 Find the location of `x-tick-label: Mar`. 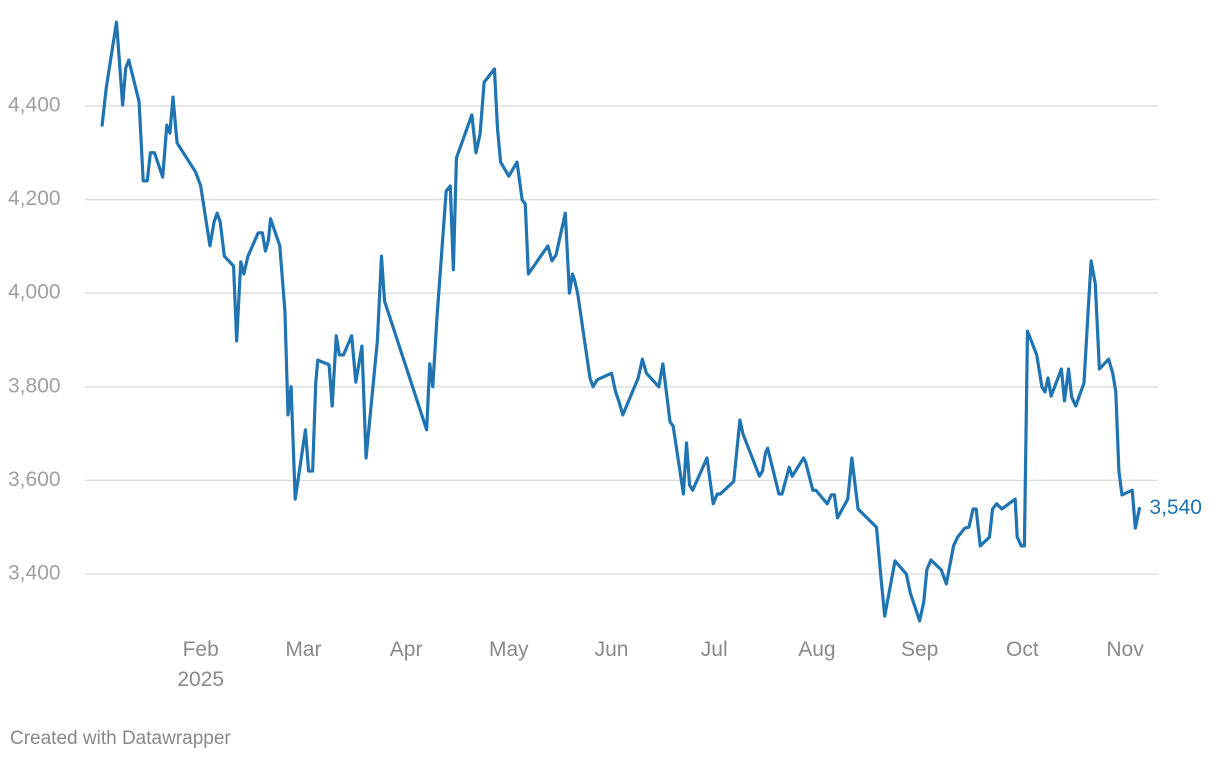

x-tick-label: Mar is located at coordinates (303, 649).